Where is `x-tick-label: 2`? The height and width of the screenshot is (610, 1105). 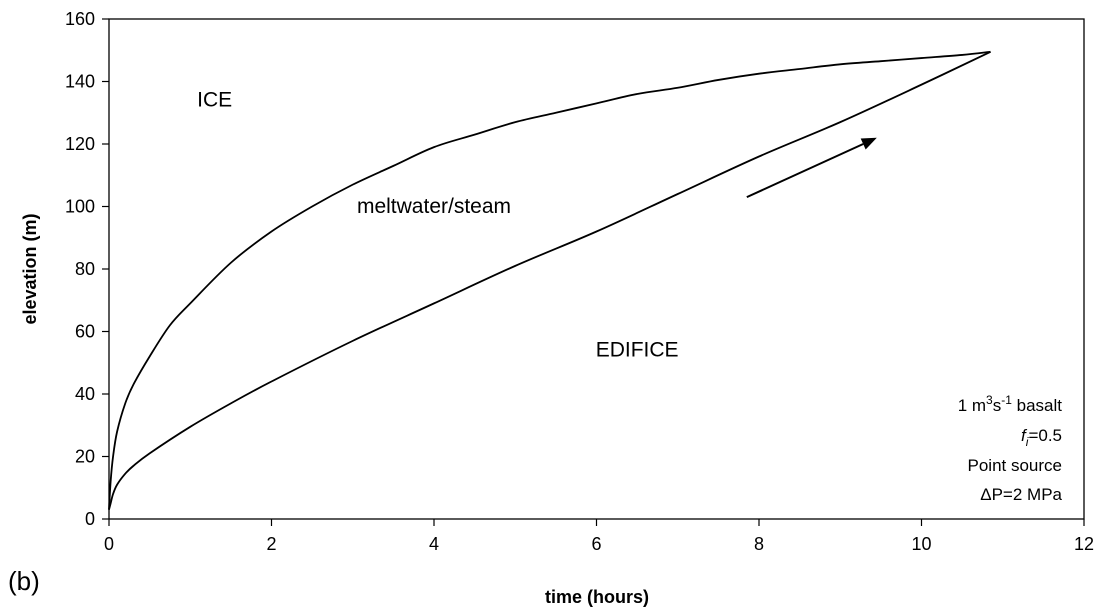
x-tick-label: 2 is located at coordinates (271, 544).